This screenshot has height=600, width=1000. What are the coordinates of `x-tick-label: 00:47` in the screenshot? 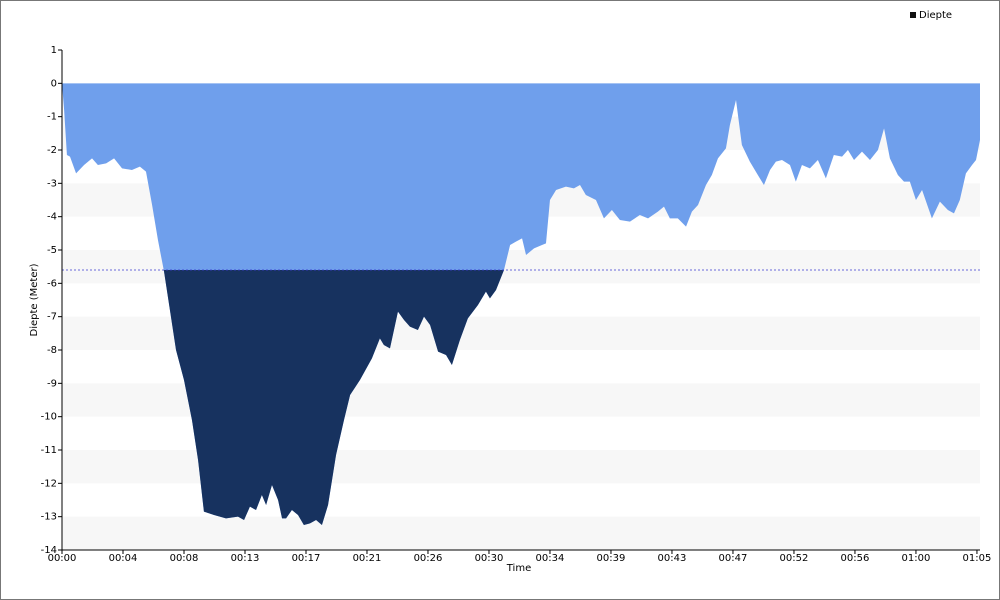 It's located at (733, 558).